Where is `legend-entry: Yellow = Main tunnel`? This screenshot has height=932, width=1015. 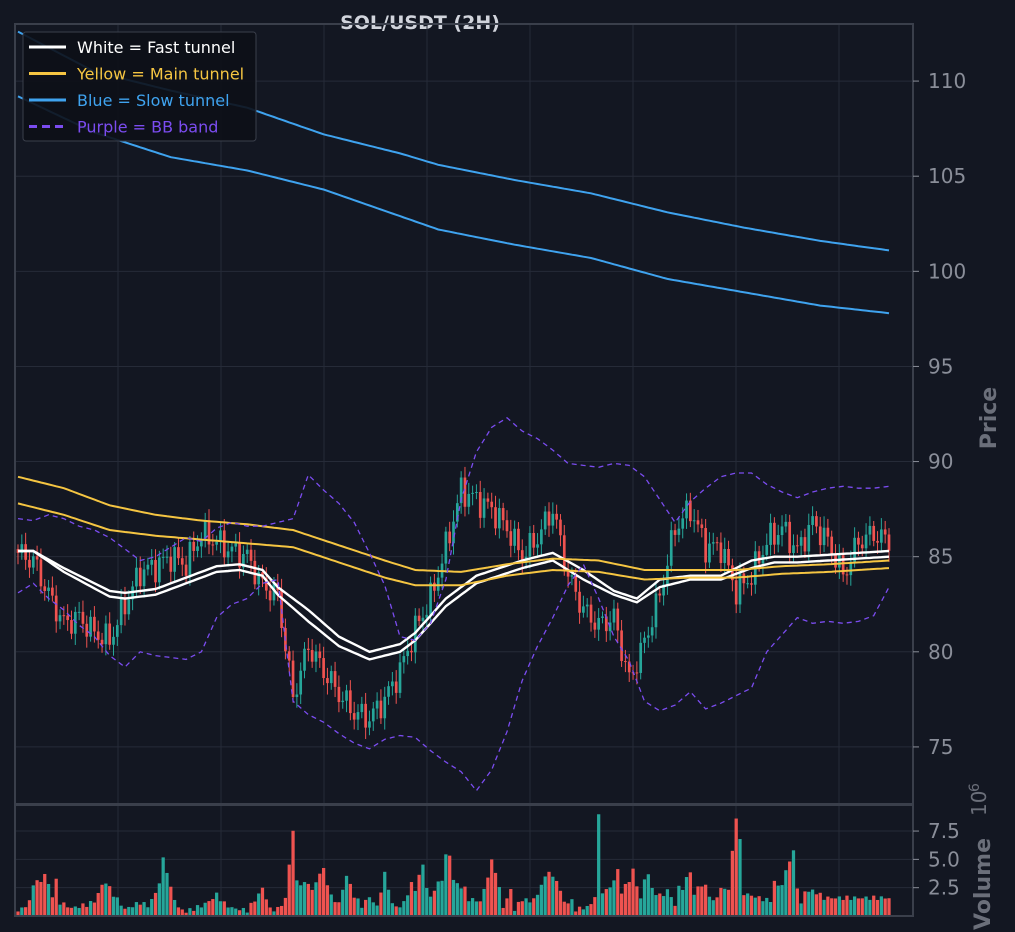
legend-entry: Yellow = Main tunnel is located at coordinates (160, 74).